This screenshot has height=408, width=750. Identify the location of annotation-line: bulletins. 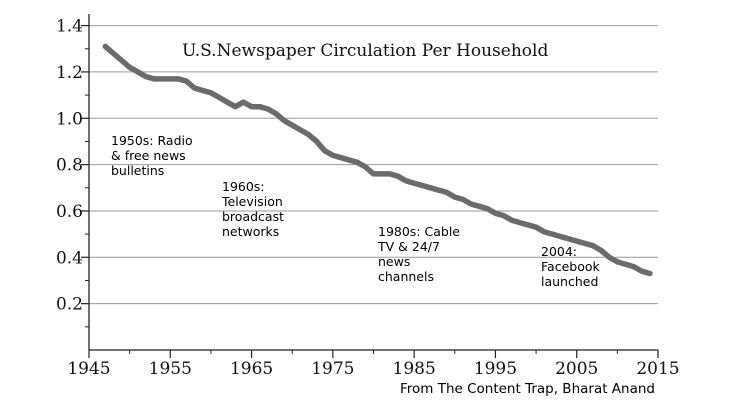
(137, 170).